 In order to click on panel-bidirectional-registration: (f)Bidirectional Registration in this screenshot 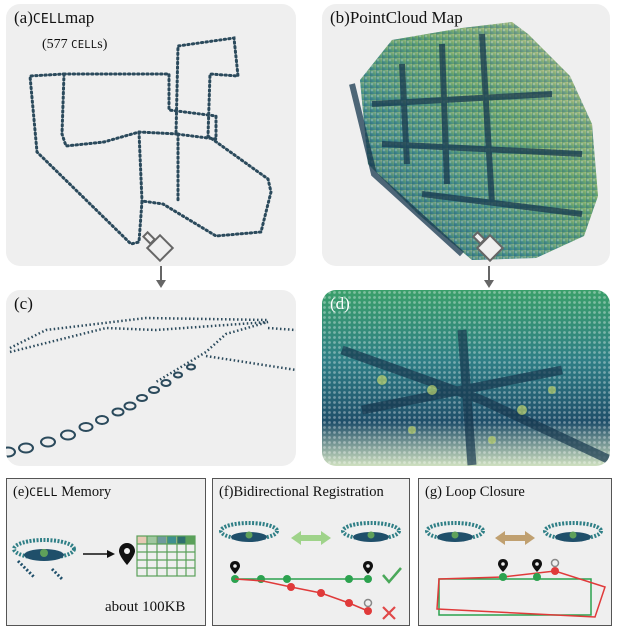, I will do `click(311, 552)`.